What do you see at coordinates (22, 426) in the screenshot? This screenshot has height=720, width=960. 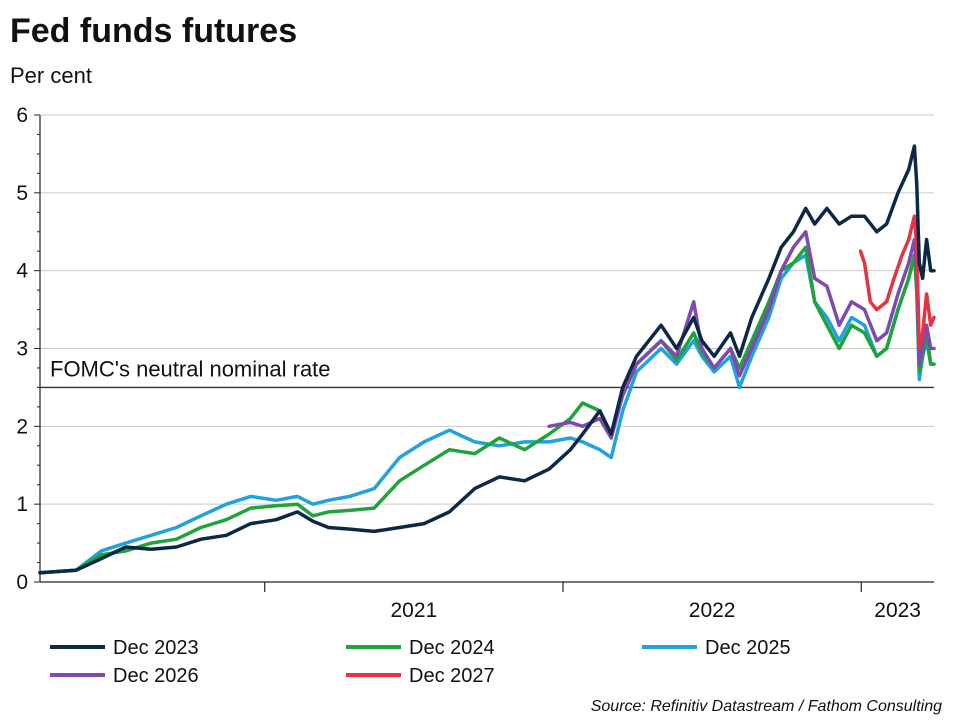 I see `y-tick-label: 2` at bounding box center [22, 426].